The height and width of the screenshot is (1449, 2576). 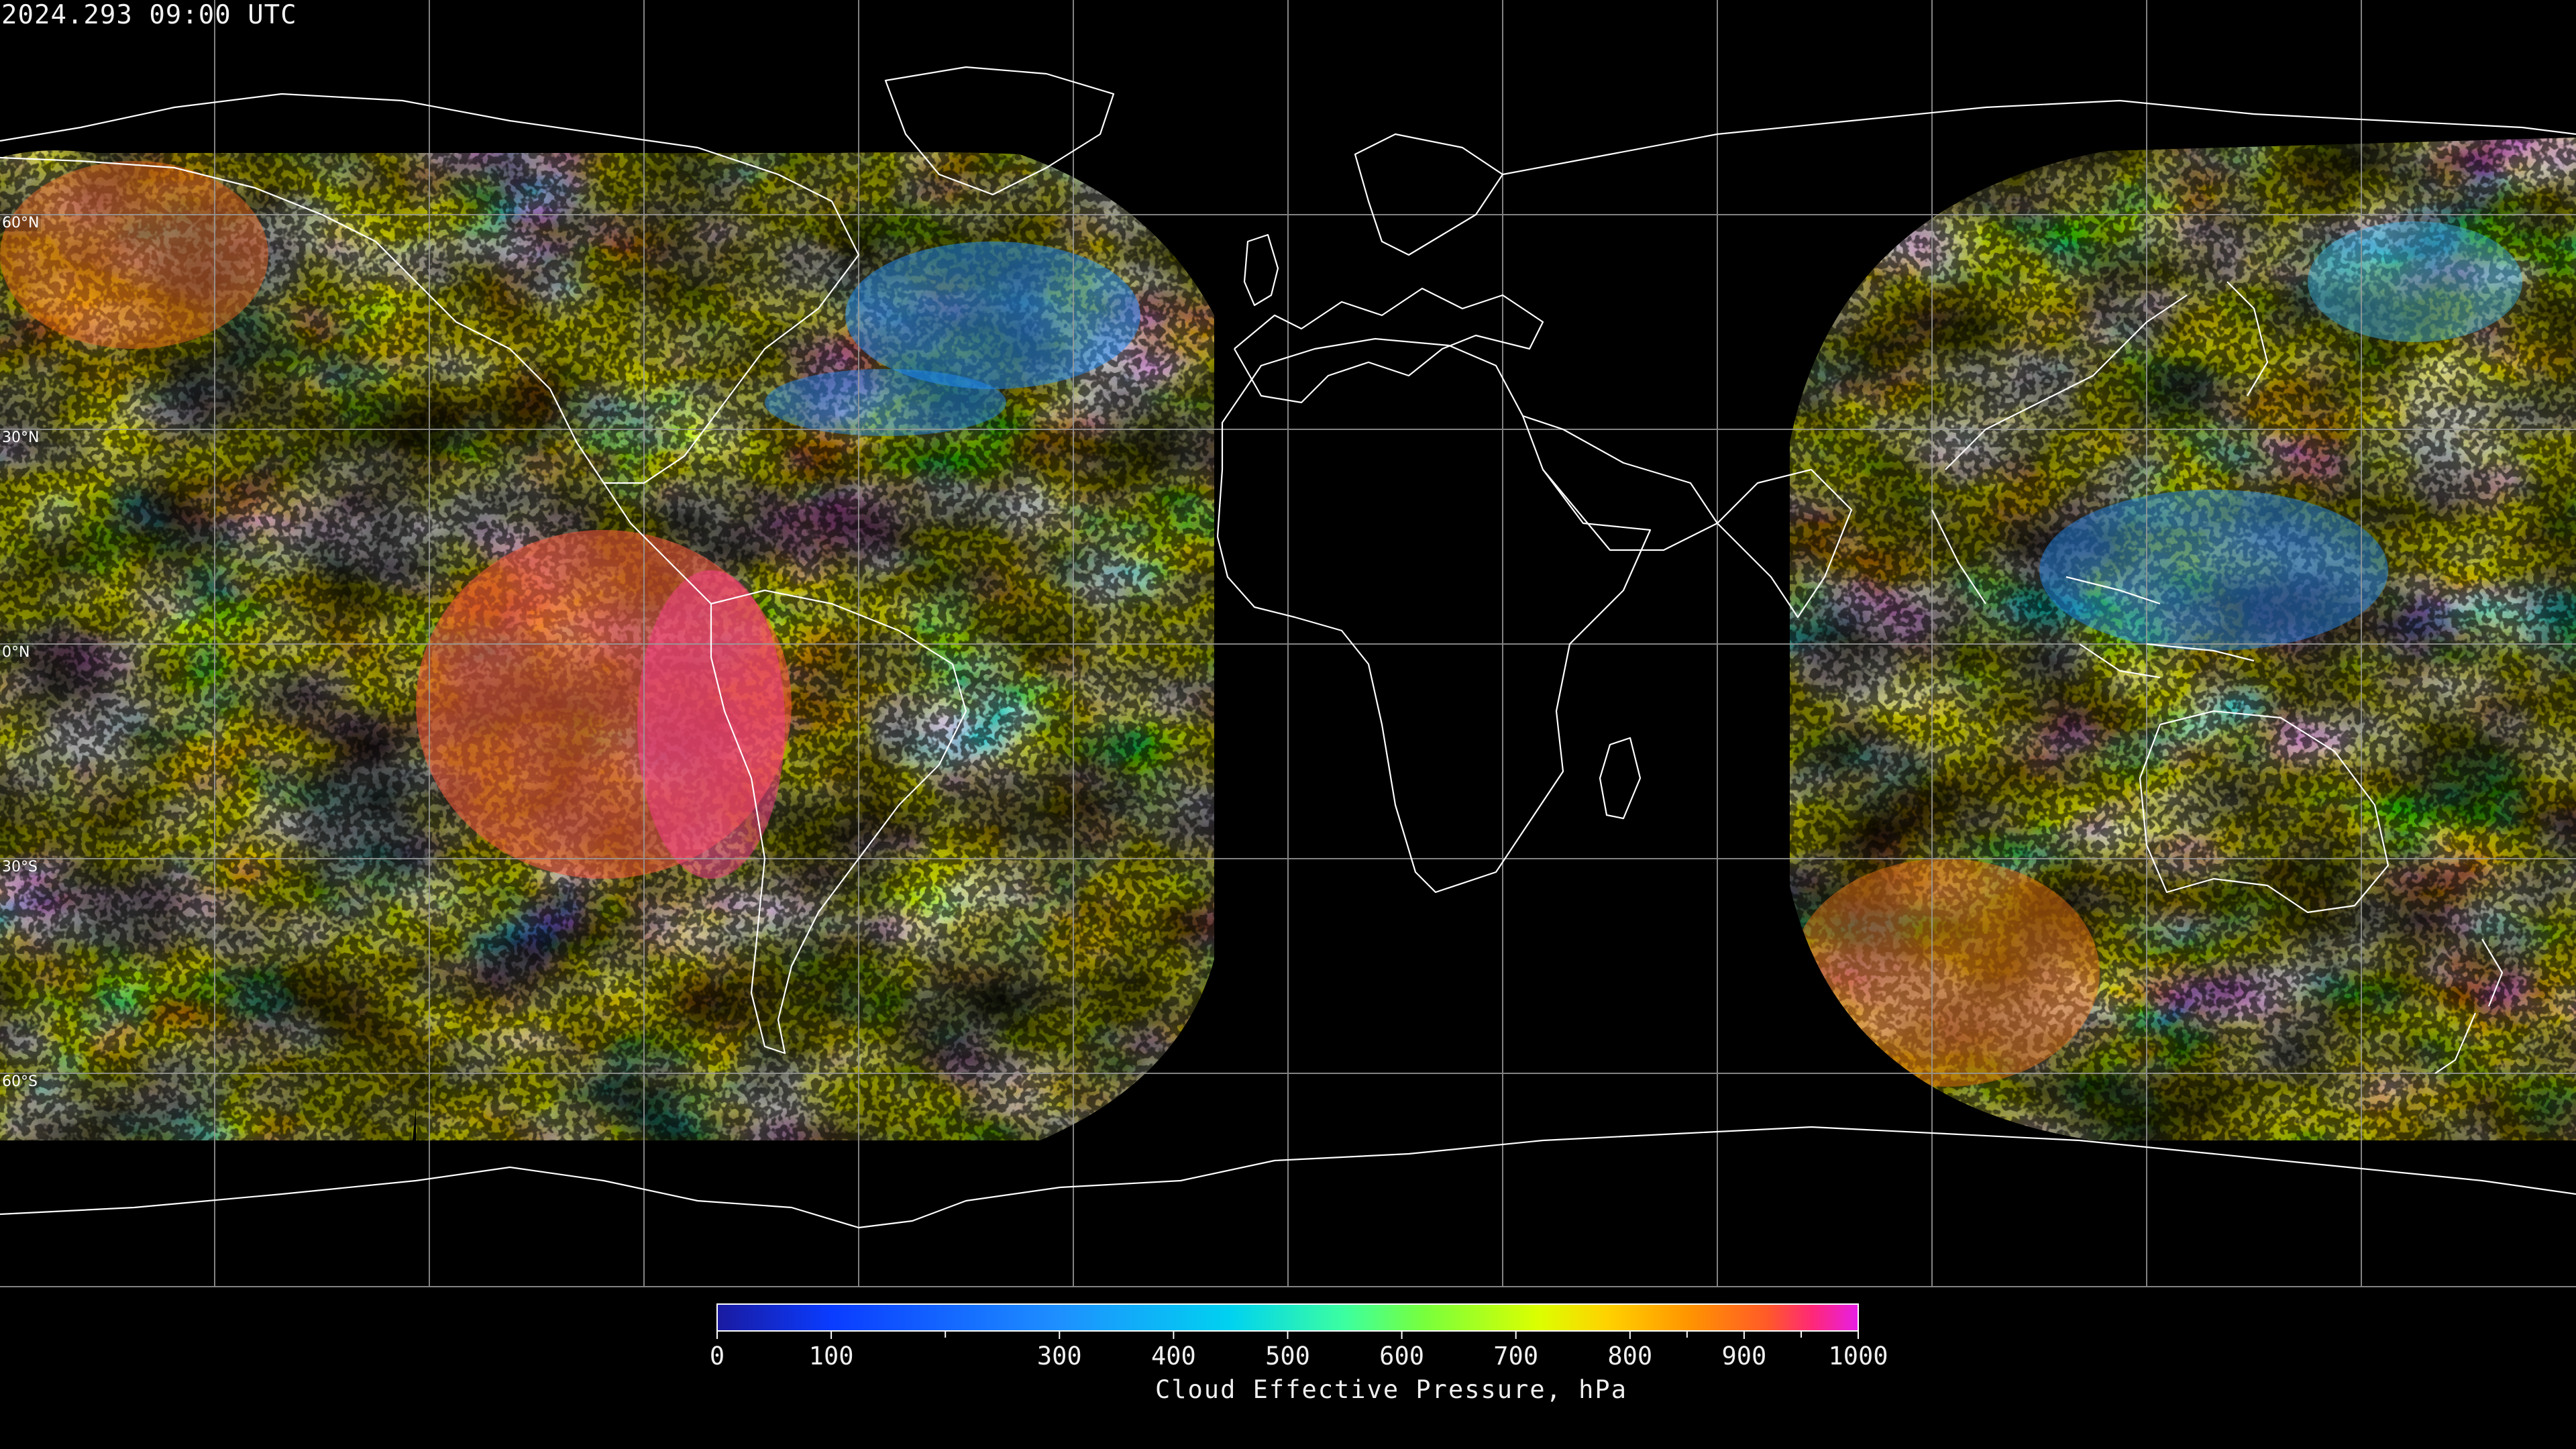 What do you see at coordinates (1287, 1356) in the screenshot?
I see `colorbar-tick-label: 500` at bounding box center [1287, 1356].